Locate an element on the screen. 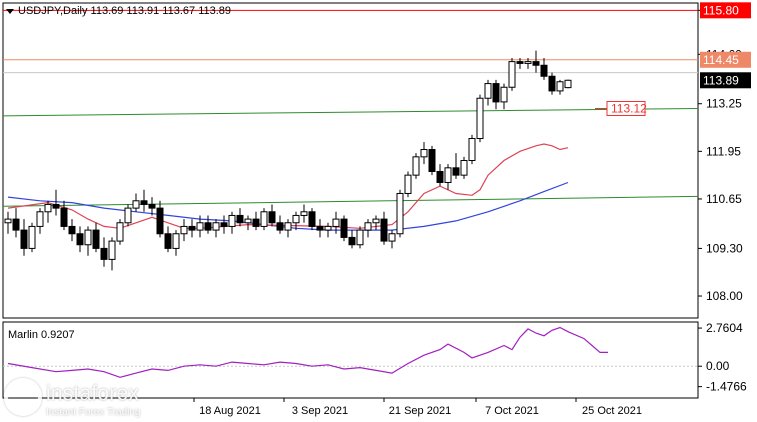 The image size is (757, 422). y-tick-label: 111.95 is located at coordinates (723, 151).